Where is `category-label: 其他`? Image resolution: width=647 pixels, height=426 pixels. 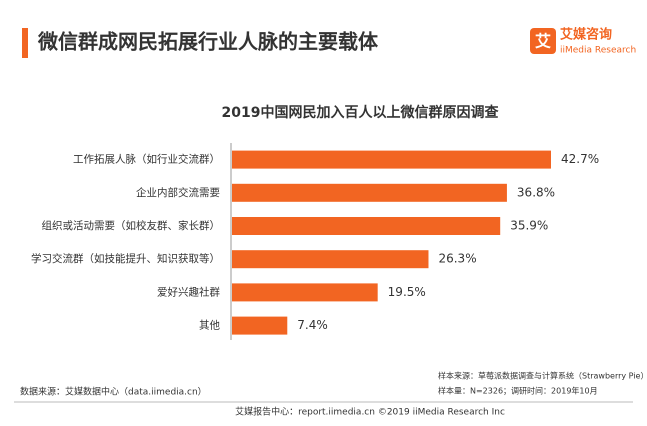
category-label: 其他 is located at coordinates (209, 325).